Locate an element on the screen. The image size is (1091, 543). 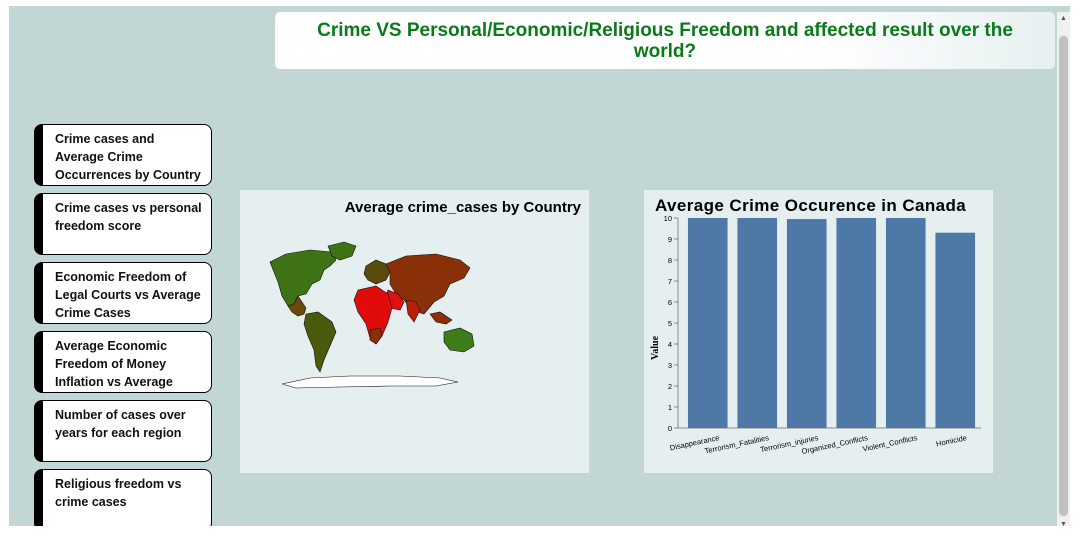
y-axis-label: Value is located at coordinates (655, 347).